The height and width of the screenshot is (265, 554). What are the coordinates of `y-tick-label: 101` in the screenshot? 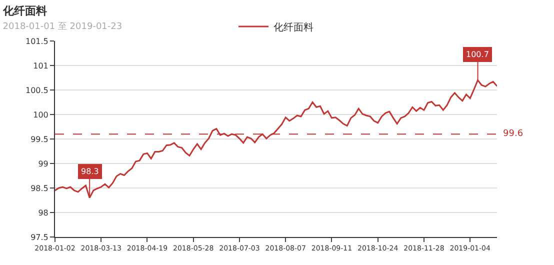 It's located at (40, 65).